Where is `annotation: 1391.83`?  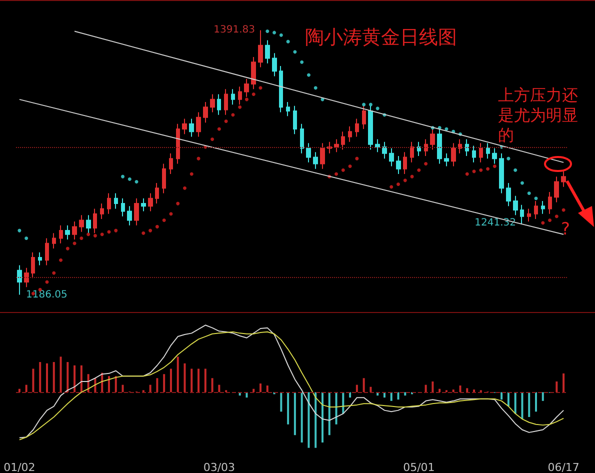 annotation: 1391.83 is located at coordinates (234, 30).